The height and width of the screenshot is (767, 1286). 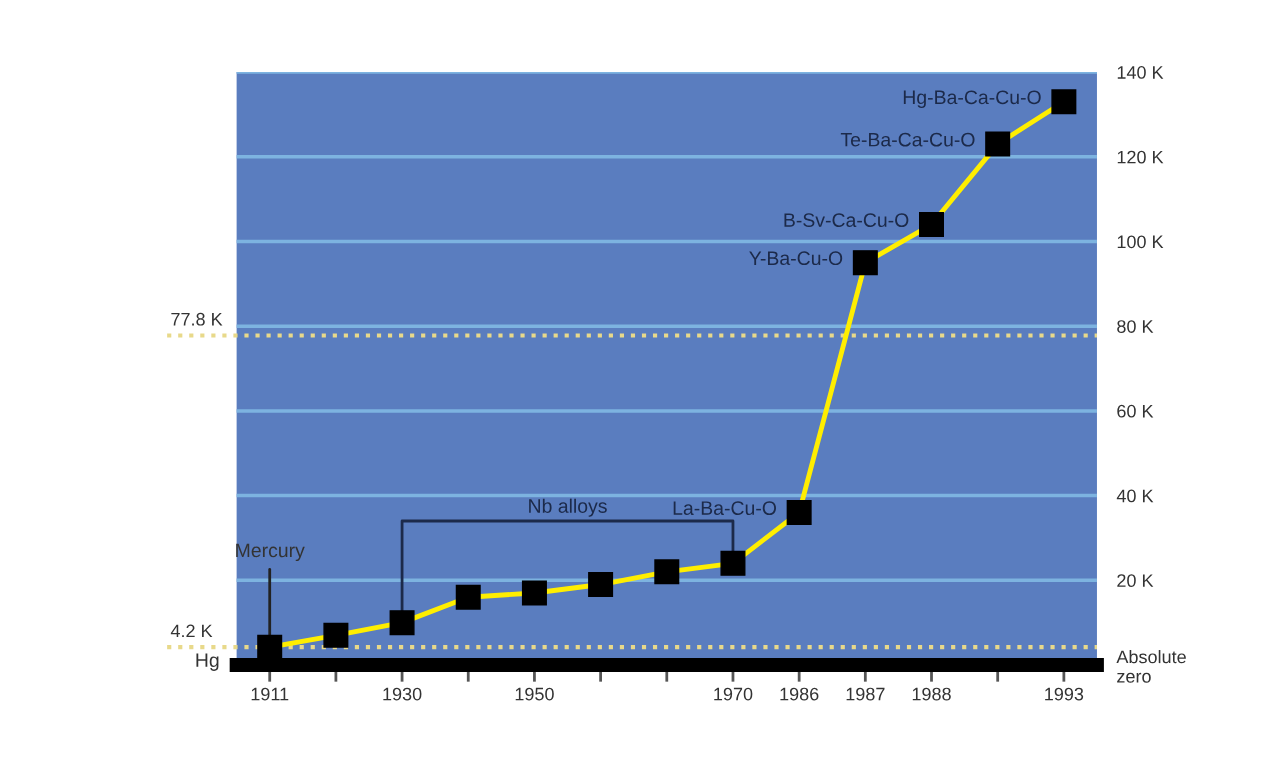 I want to click on x-tick-label: 1986, so click(x=799, y=694).